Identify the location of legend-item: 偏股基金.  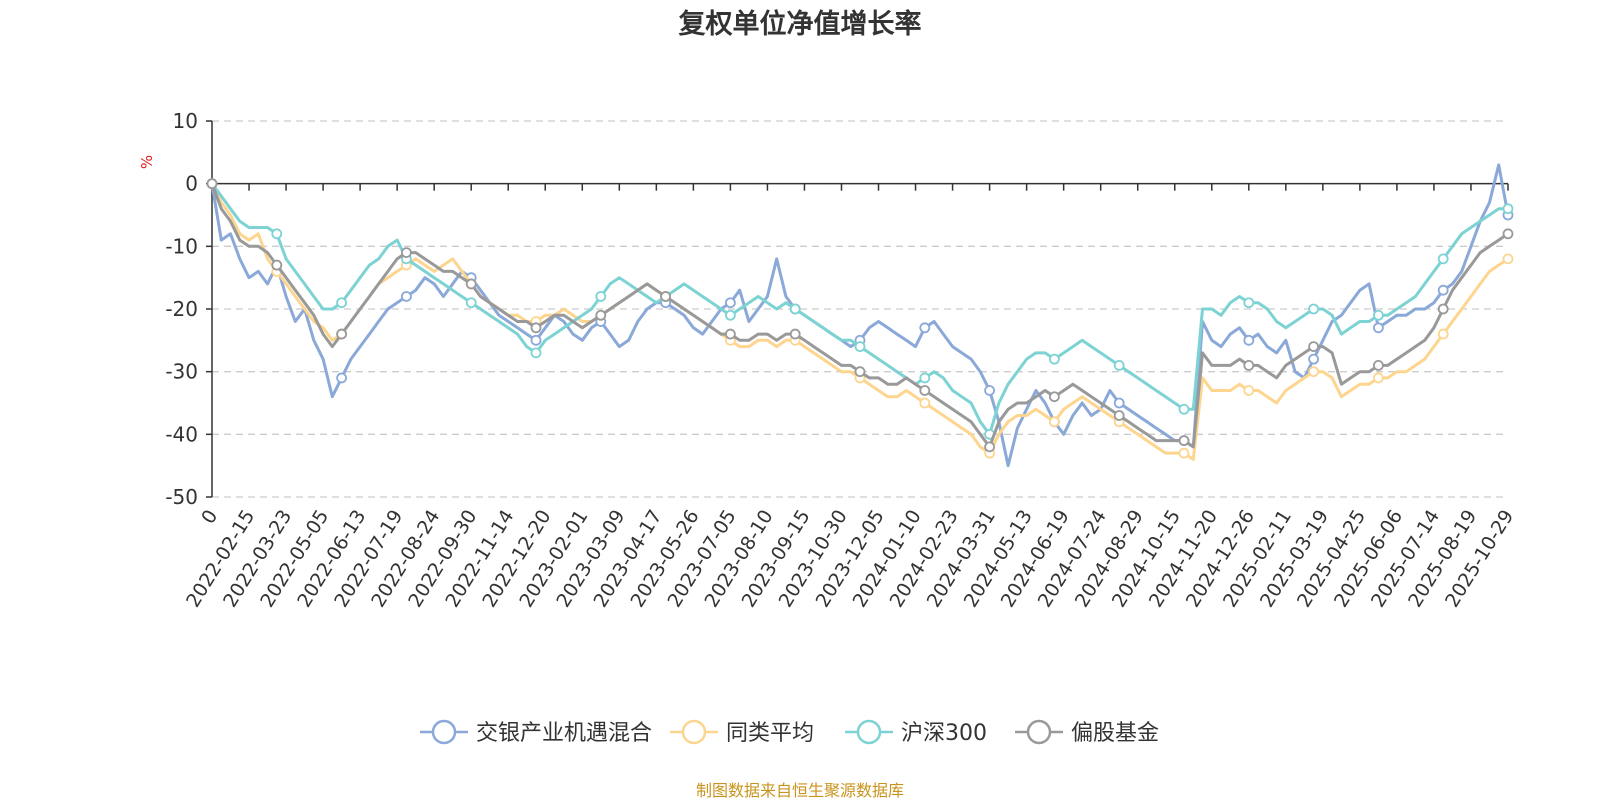
(1087, 732).